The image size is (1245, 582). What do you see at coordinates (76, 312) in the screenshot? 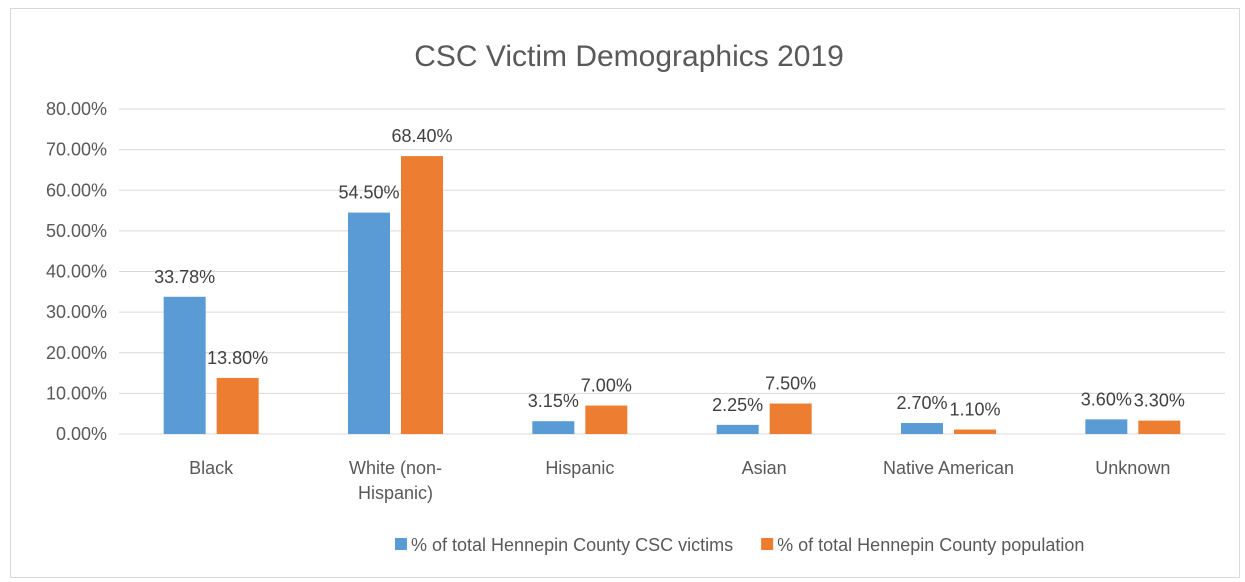
I see `y-tick-label: 30.00%` at bounding box center [76, 312].